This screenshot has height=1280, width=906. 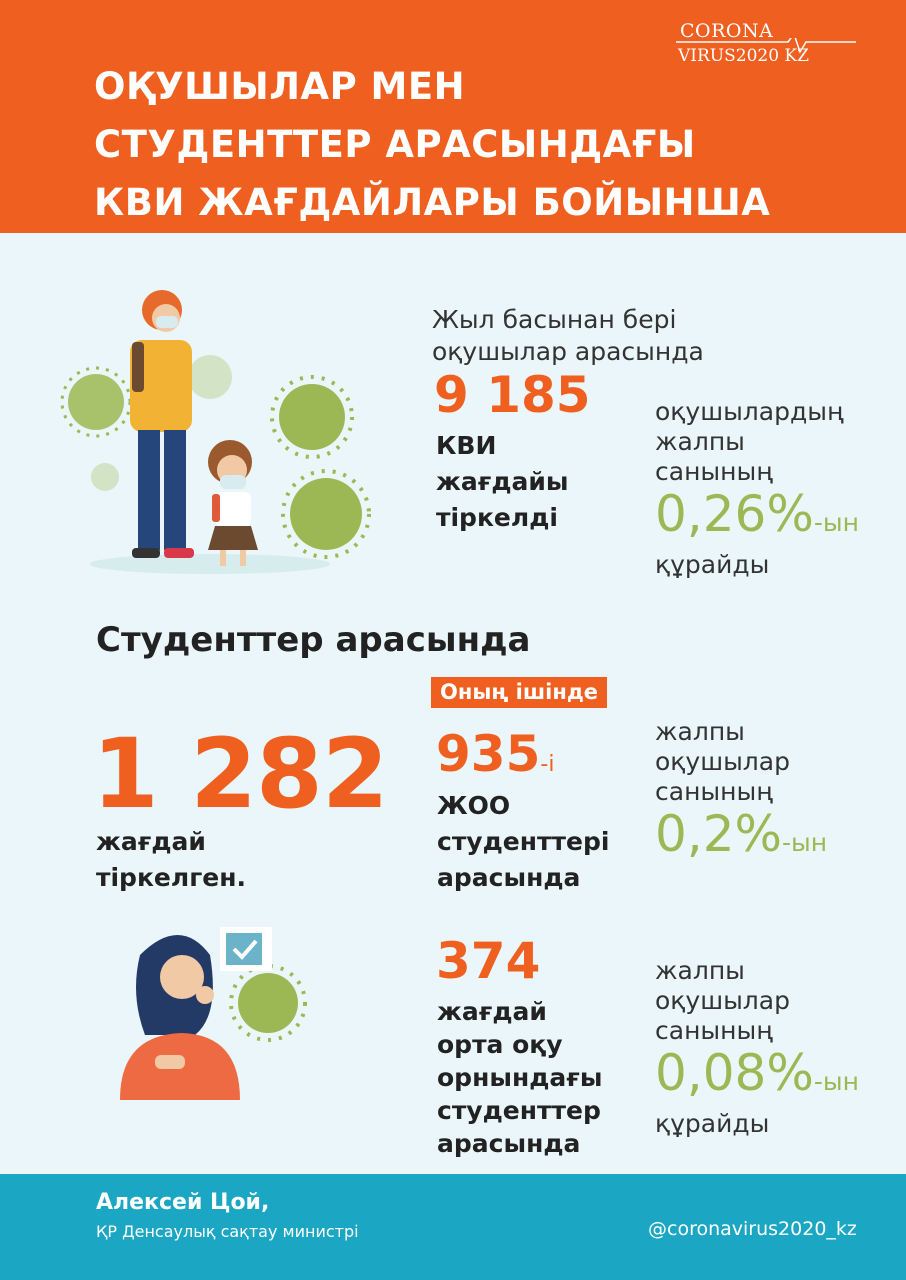 I want to click on pulse-line-icon, so click(x=766, y=46).